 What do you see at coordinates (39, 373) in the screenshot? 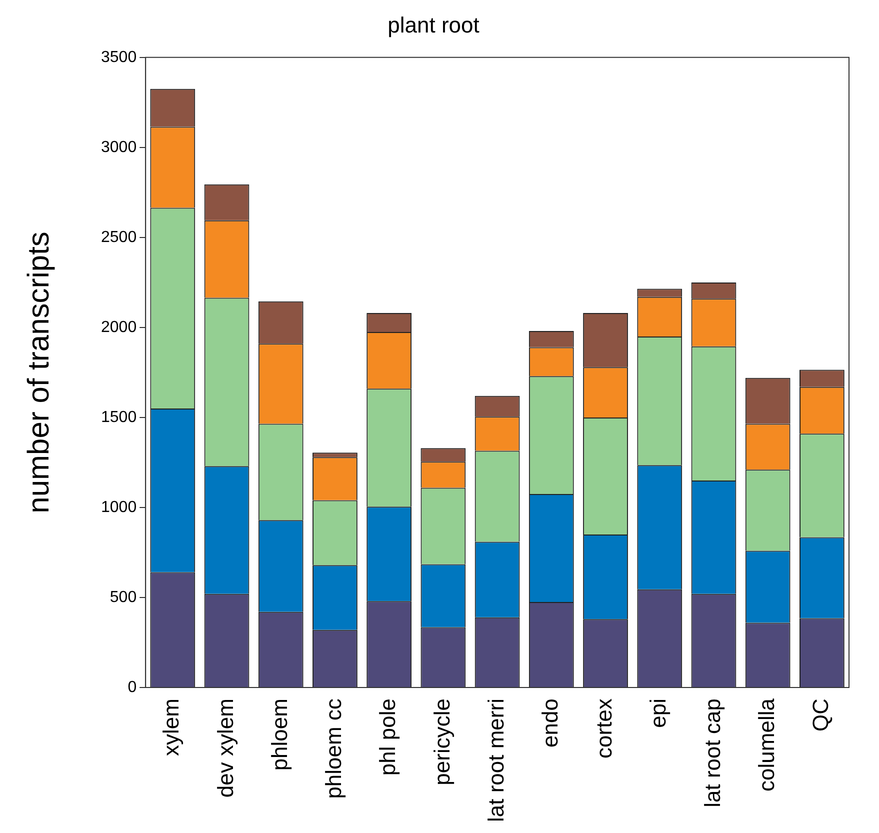
I see `y-axis-title: number of transcripts` at bounding box center [39, 373].